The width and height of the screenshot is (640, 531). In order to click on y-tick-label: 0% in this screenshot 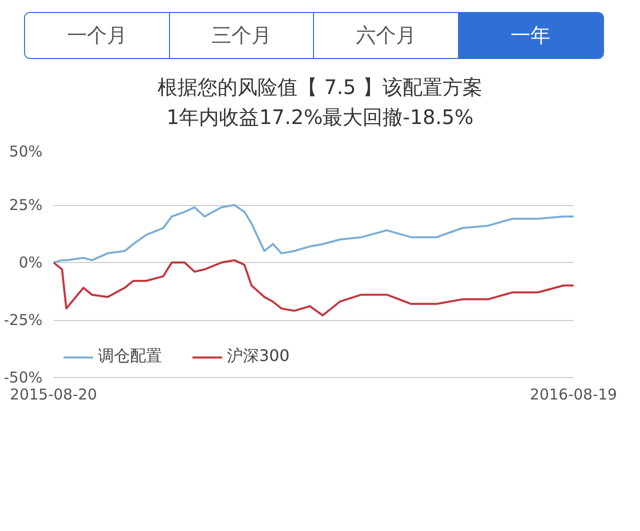, I will do `click(30, 263)`.